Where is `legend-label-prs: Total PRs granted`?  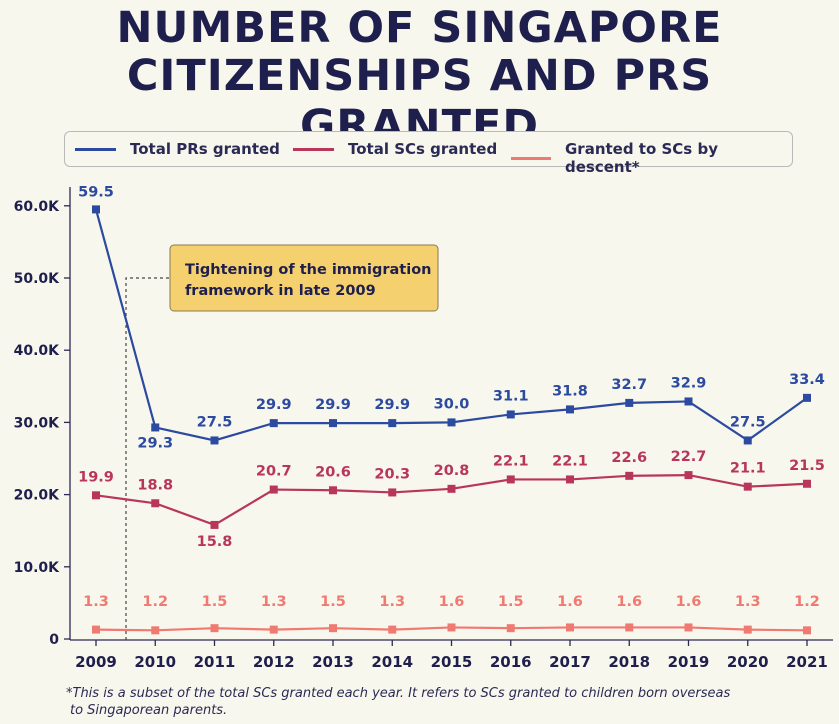 legend-label-prs: Total PRs granted is located at coordinates (205, 149).